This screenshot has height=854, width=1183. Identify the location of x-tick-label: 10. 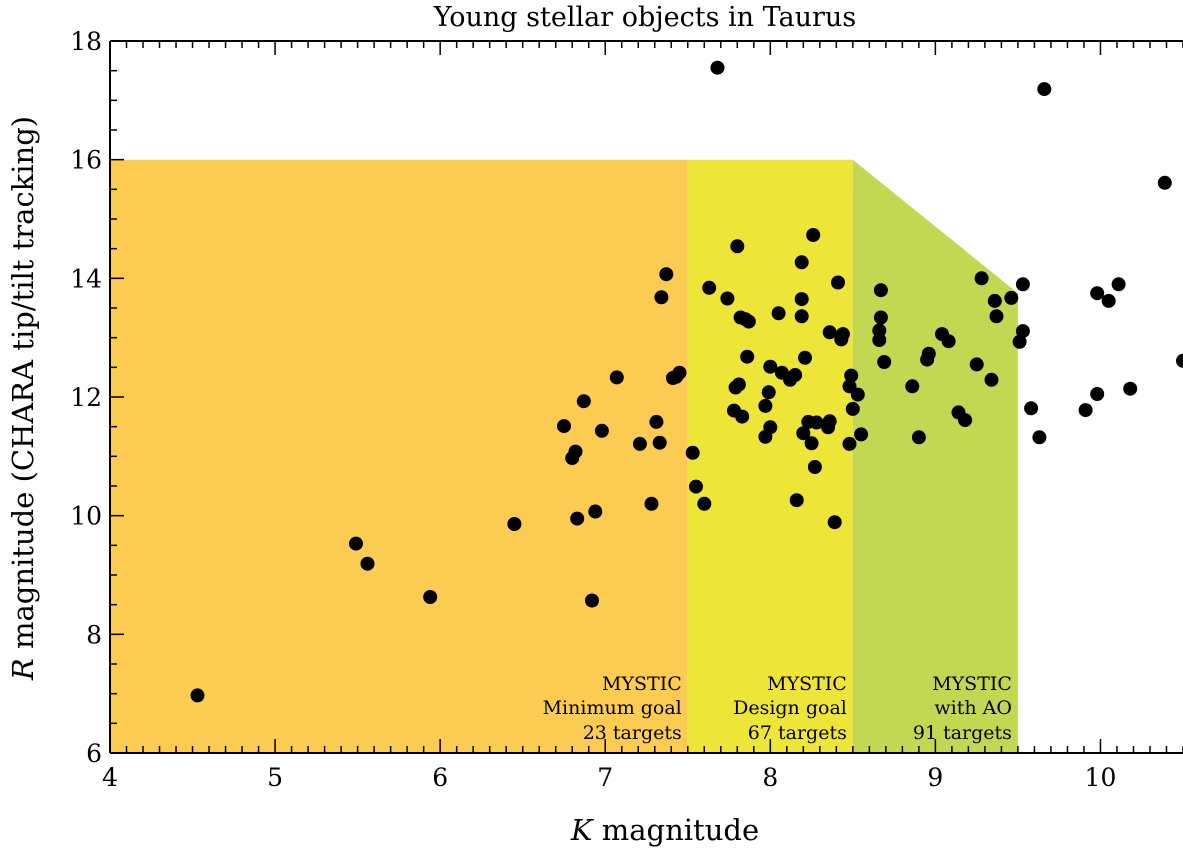
(1101, 777).